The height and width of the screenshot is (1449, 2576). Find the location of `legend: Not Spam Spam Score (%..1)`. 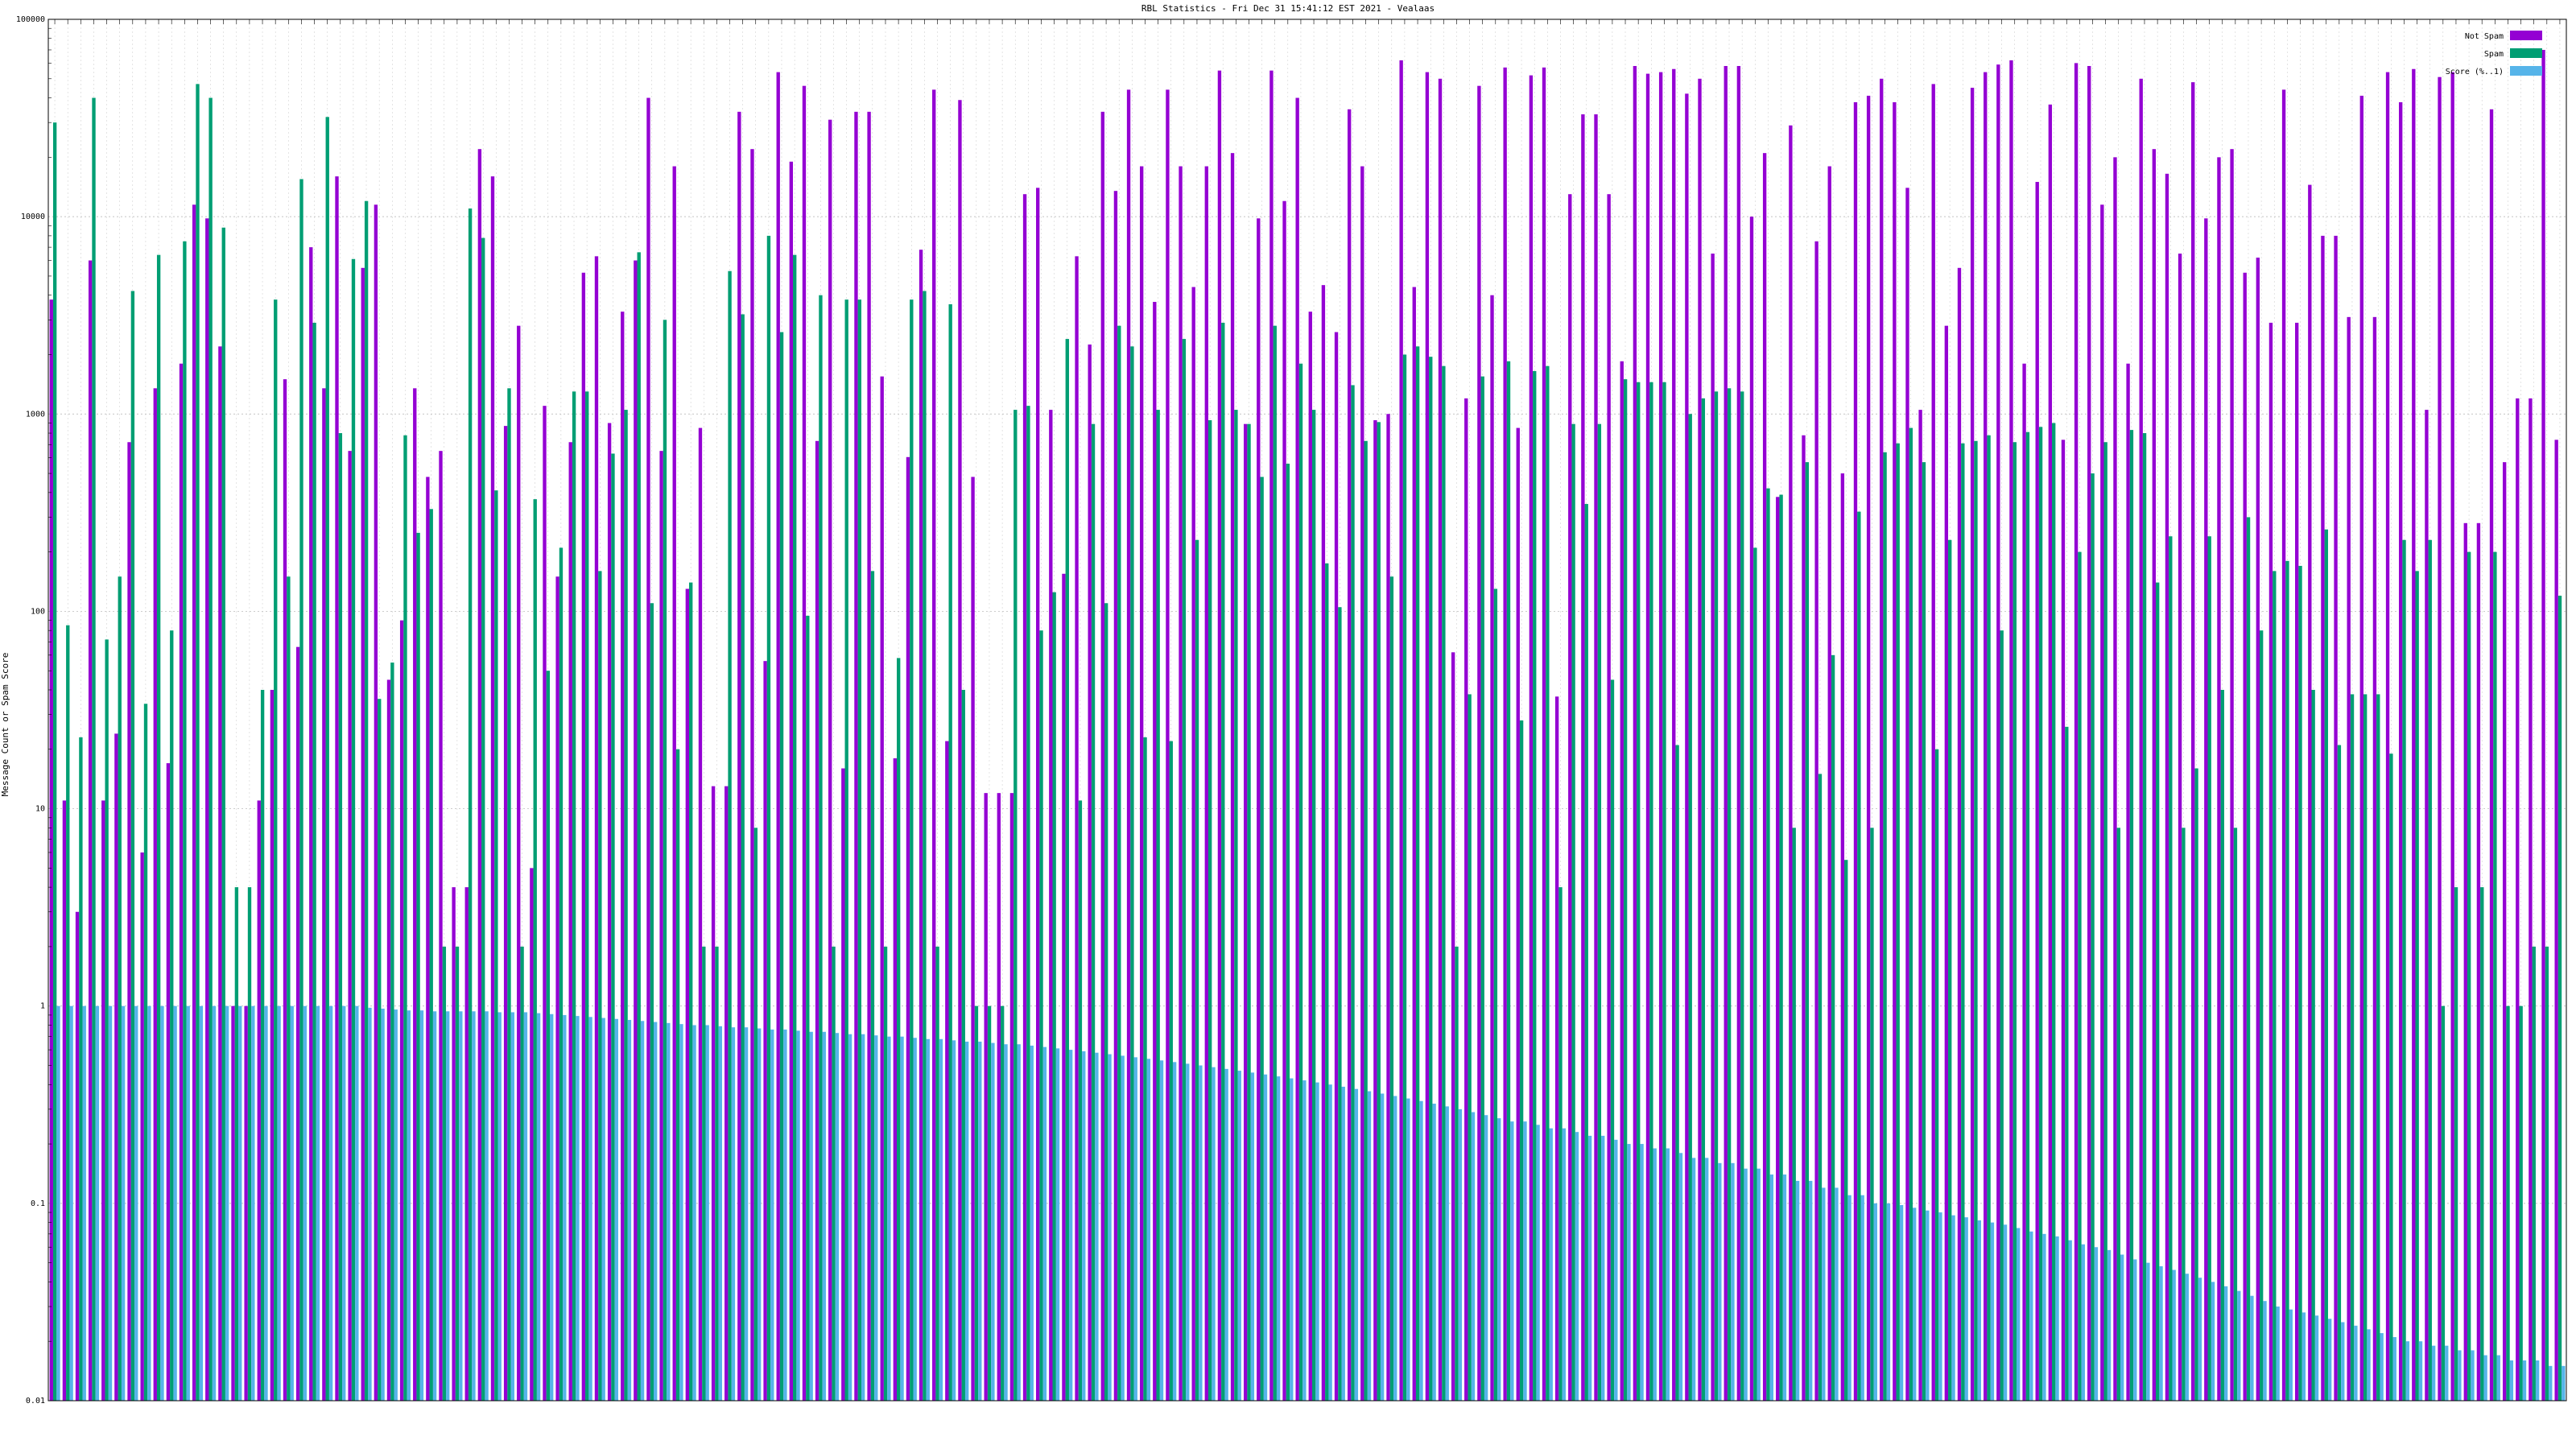

legend: Not Spam Spam Score (%..1) is located at coordinates (2494, 53).